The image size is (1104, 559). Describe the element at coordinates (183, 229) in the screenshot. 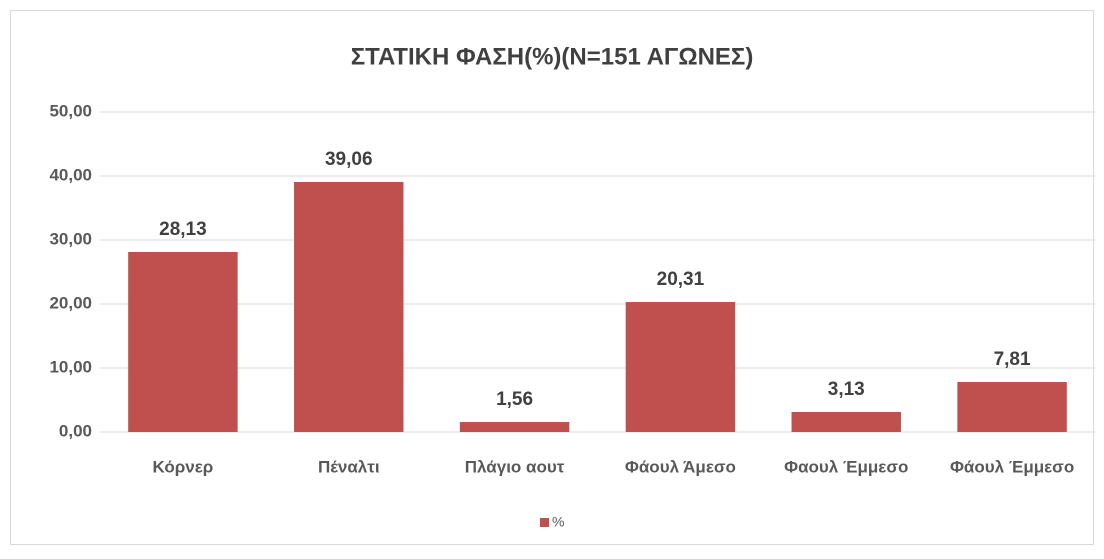

I see `data-label: 28,13` at that location.